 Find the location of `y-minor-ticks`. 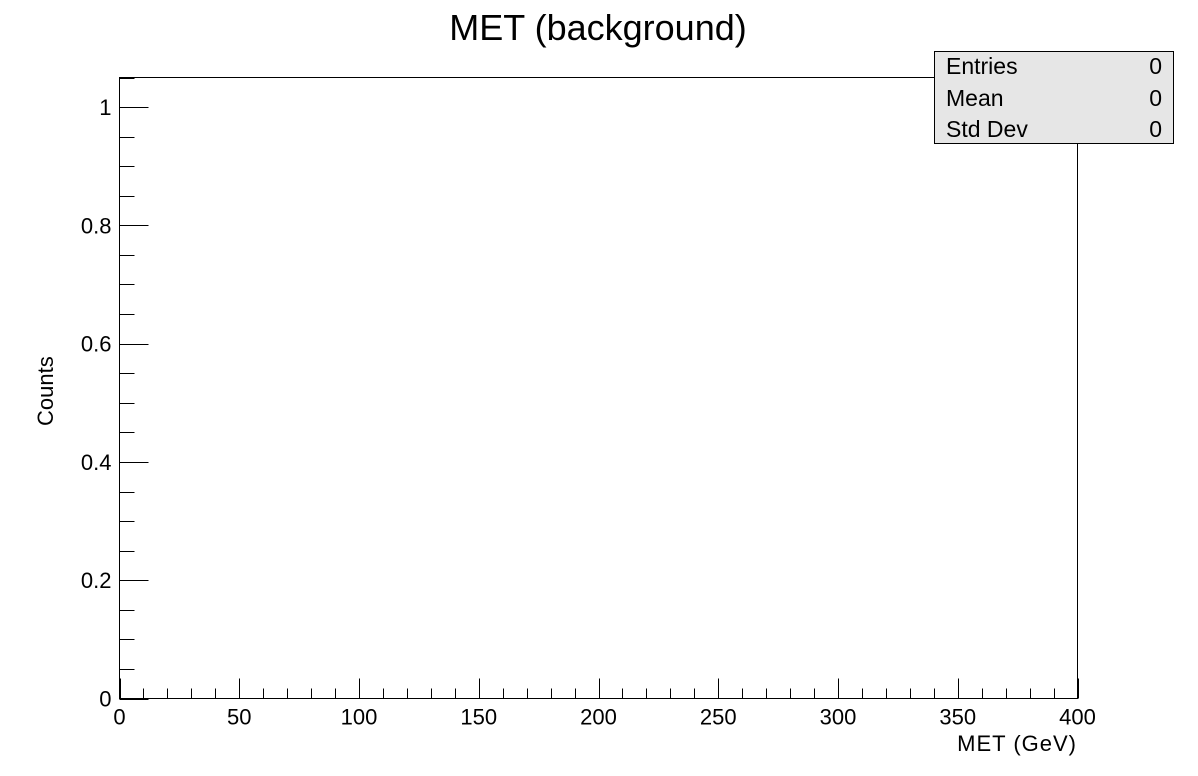

y-minor-ticks is located at coordinates (127, 374).